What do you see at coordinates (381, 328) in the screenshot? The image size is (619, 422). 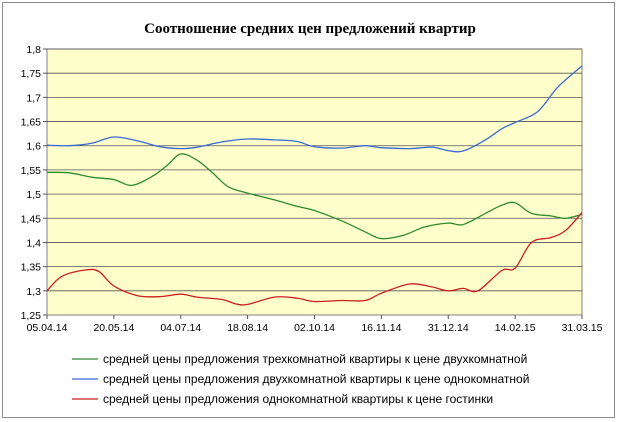 I see `x-tick-label: 16.11.14` at bounding box center [381, 328].